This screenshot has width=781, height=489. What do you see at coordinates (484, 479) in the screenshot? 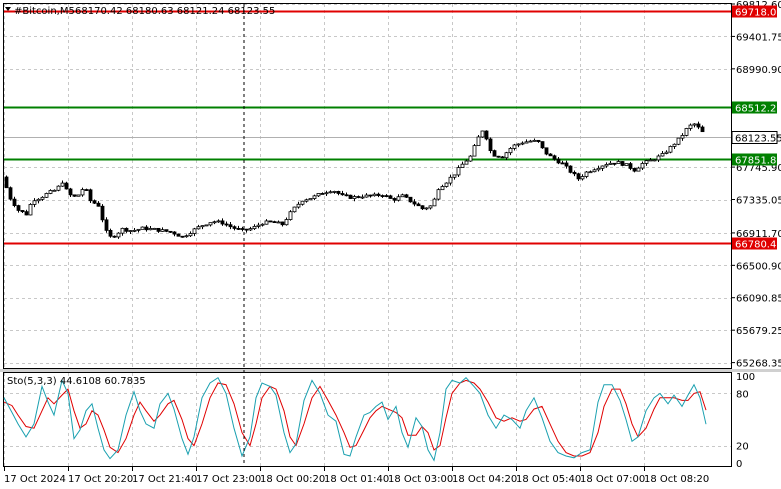
I see `time-tick-label: 18 Oct 04:20` at bounding box center [484, 479].